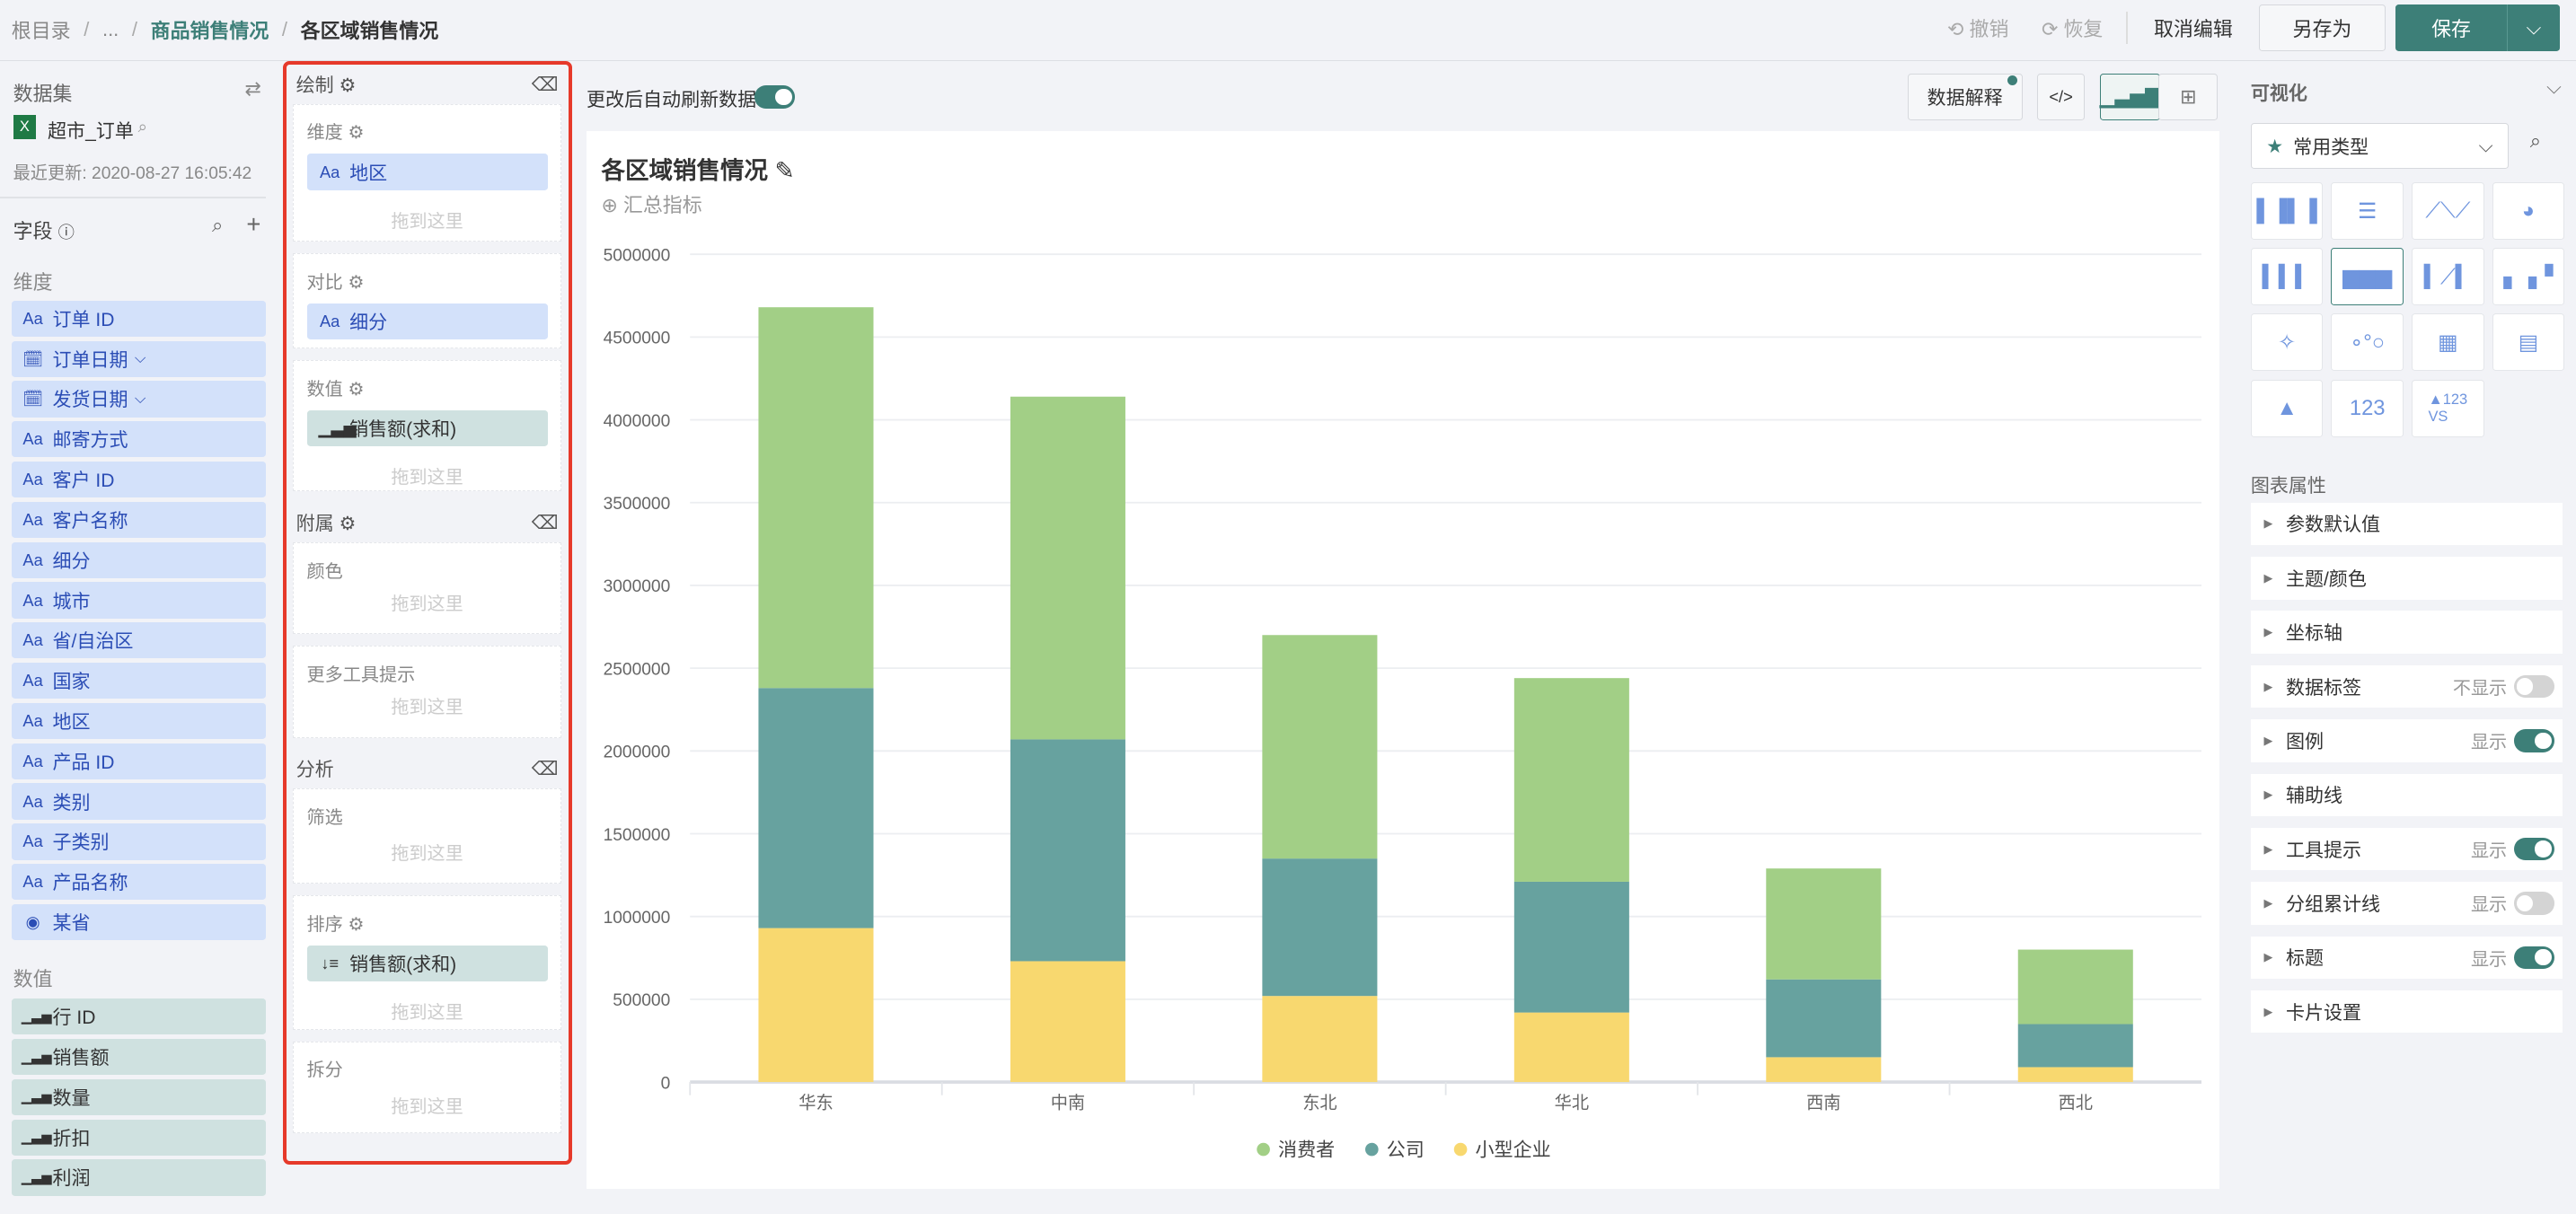 The width and height of the screenshot is (2576, 1214). Describe the element at coordinates (2367, 408) in the screenshot. I see `chart-type-kpi: 123` at that location.